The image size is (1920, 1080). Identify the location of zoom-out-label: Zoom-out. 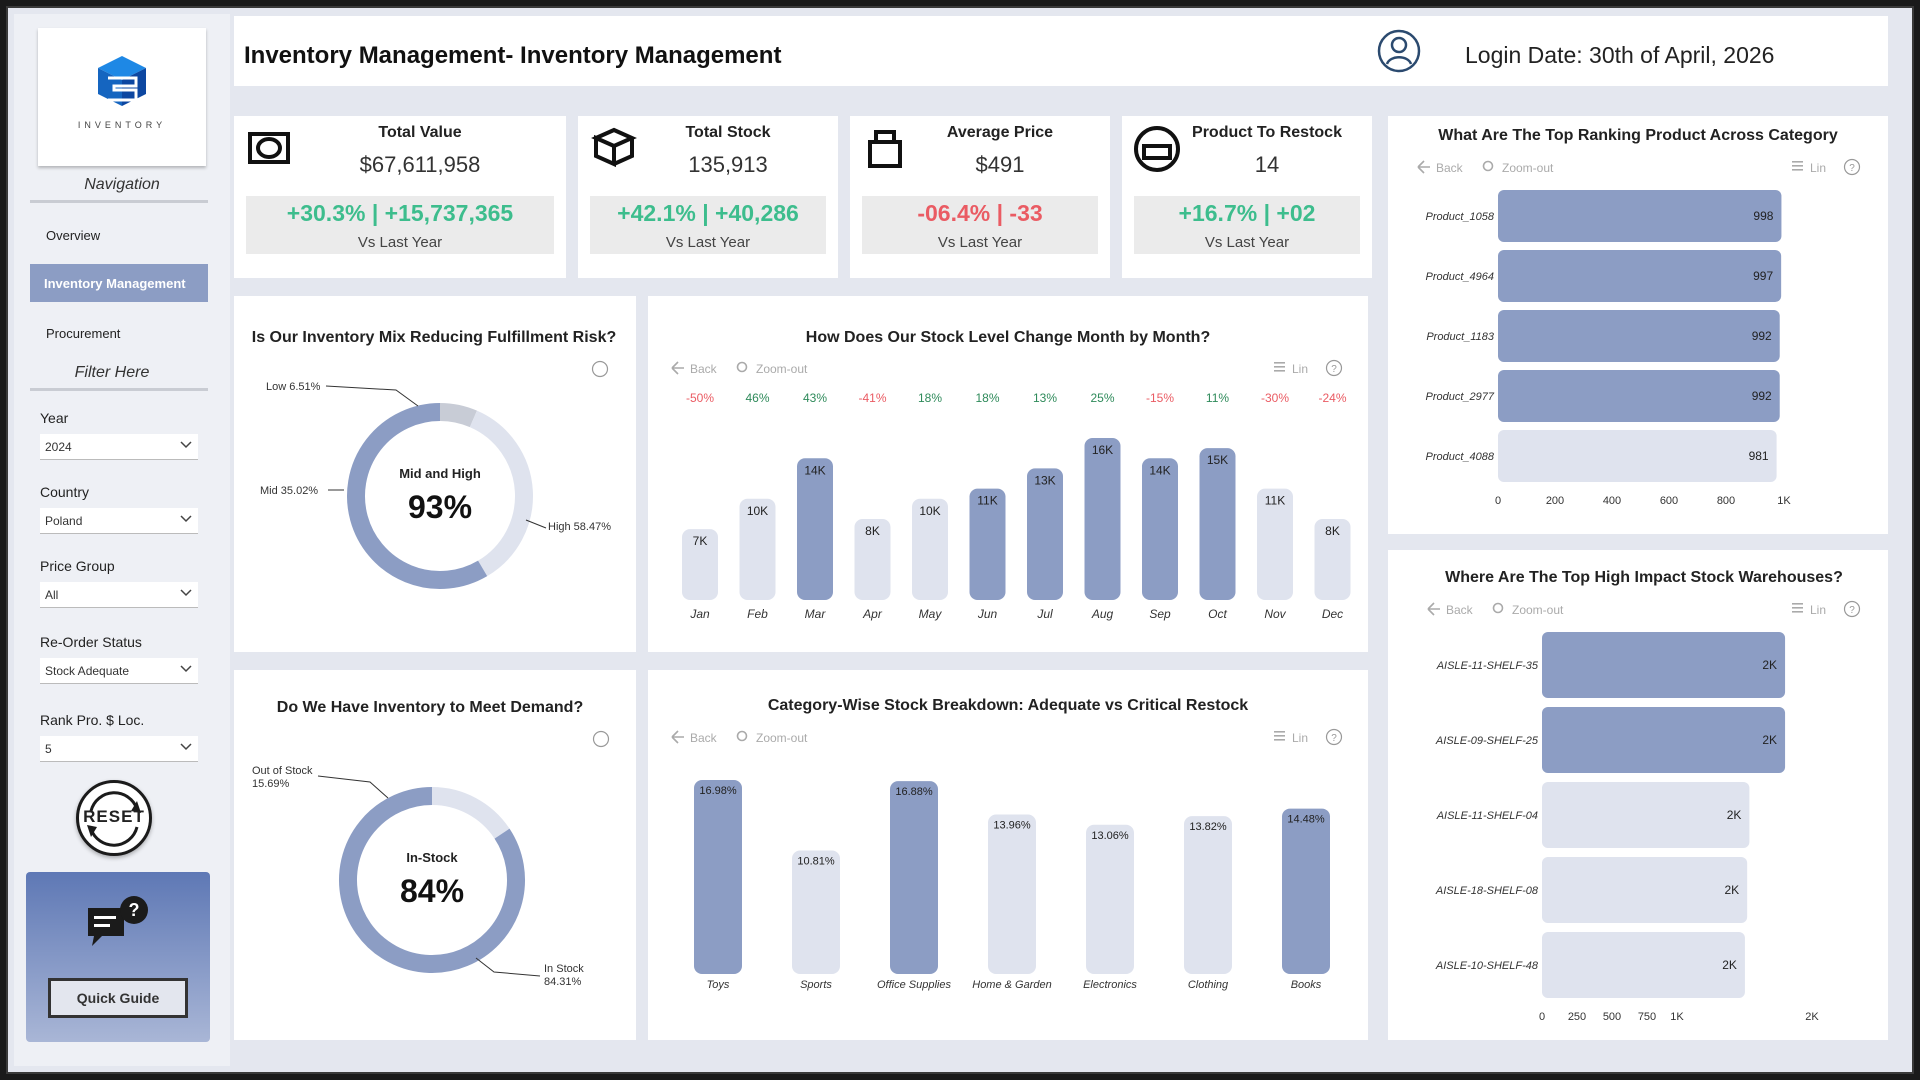
(782, 369).